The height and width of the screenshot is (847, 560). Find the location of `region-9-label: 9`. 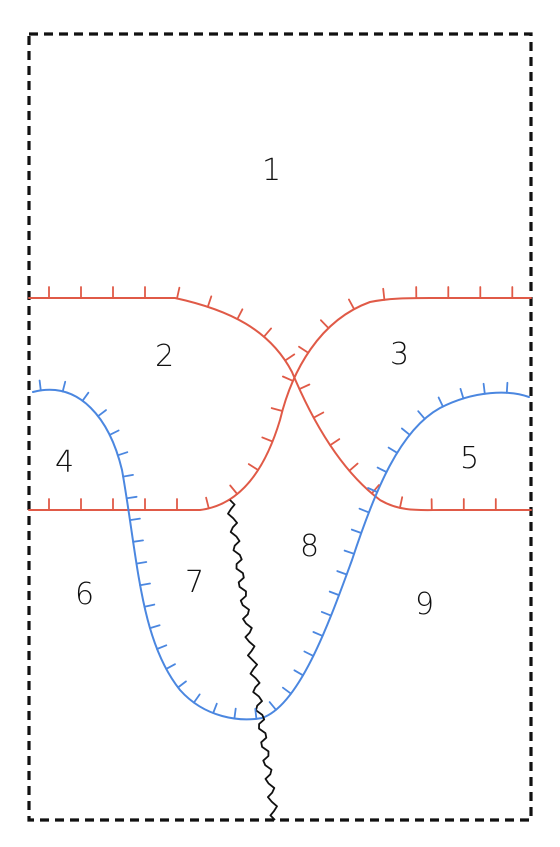

region-9-label: 9 is located at coordinates (424, 604).